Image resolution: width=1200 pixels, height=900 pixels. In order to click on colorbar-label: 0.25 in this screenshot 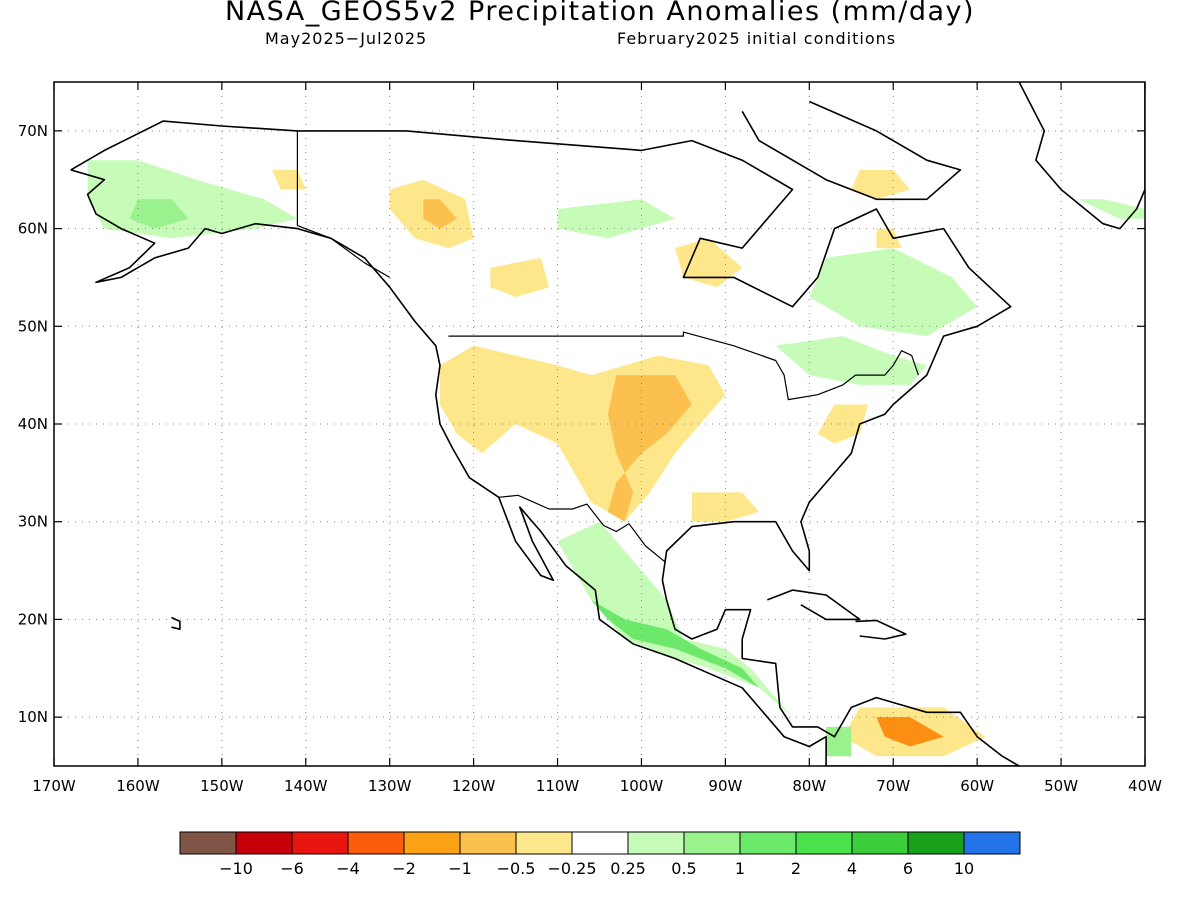, I will do `click(628, 868)`.